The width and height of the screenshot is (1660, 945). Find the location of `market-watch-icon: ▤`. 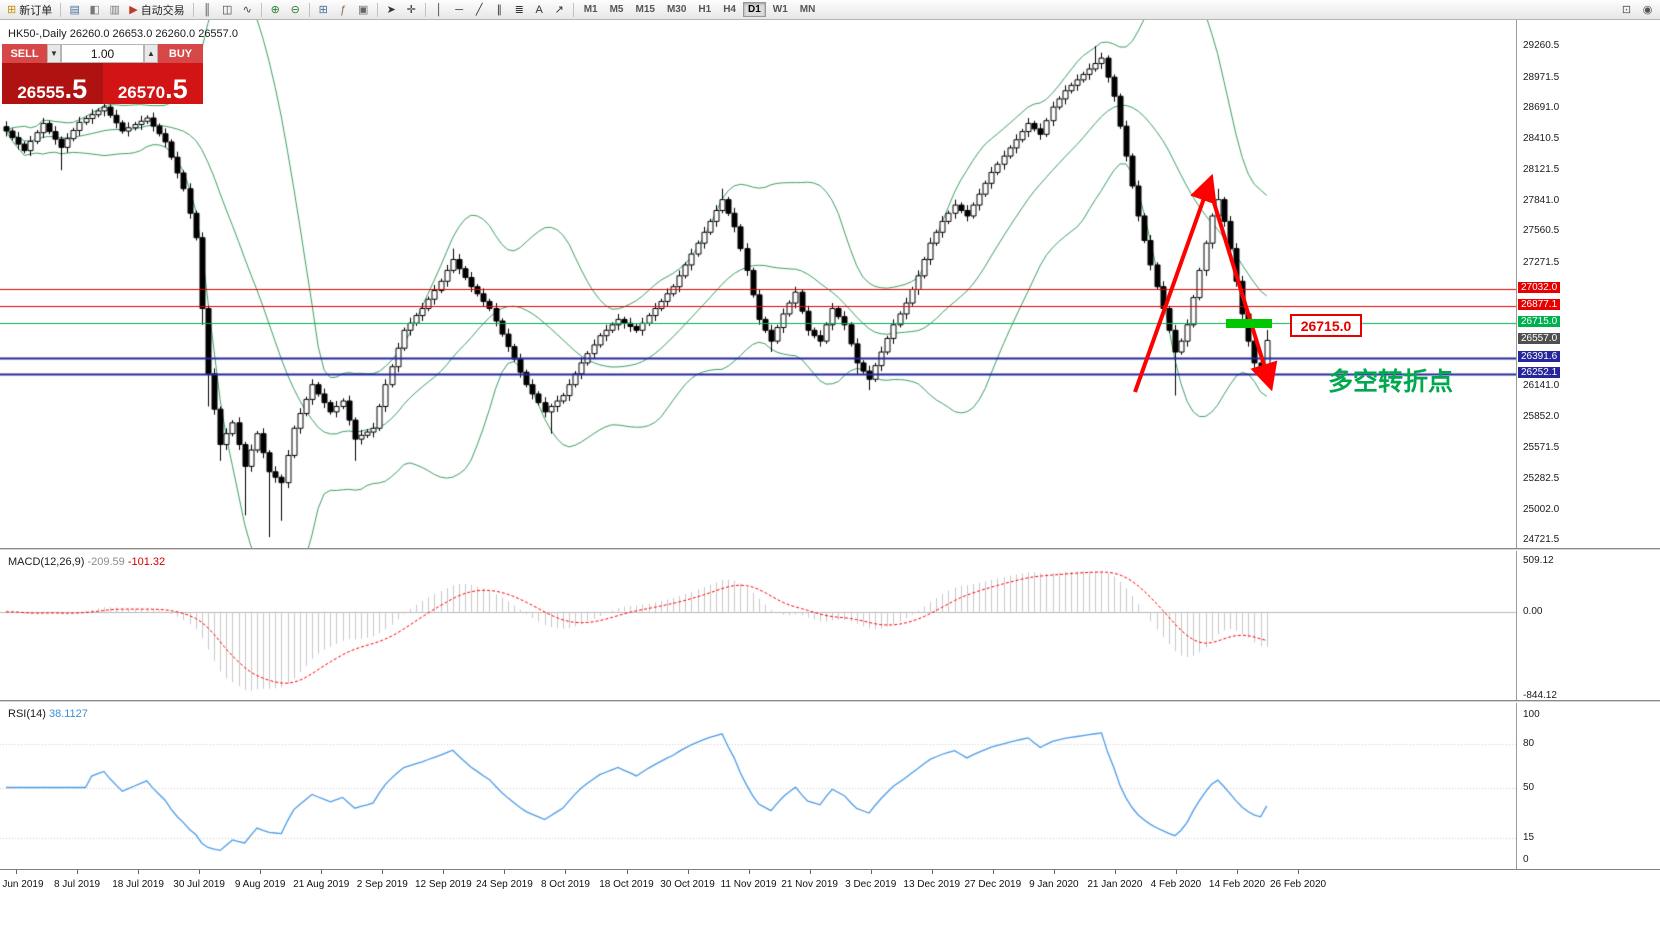

market-watch-icon: ▤ is located at coordinates (74, 9).